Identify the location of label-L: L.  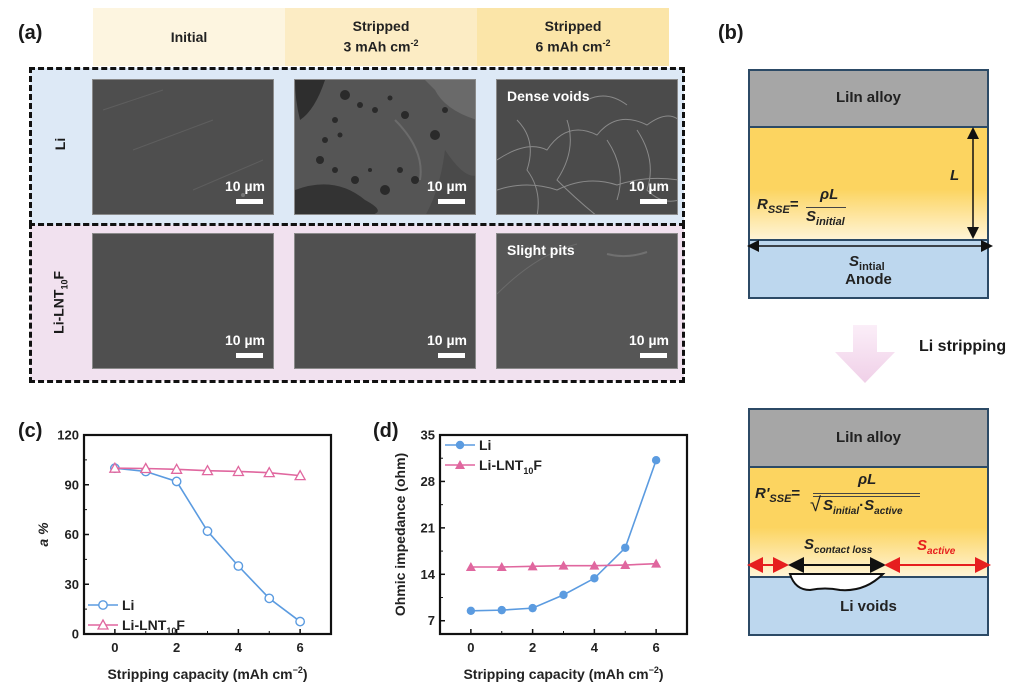
(955, 175).